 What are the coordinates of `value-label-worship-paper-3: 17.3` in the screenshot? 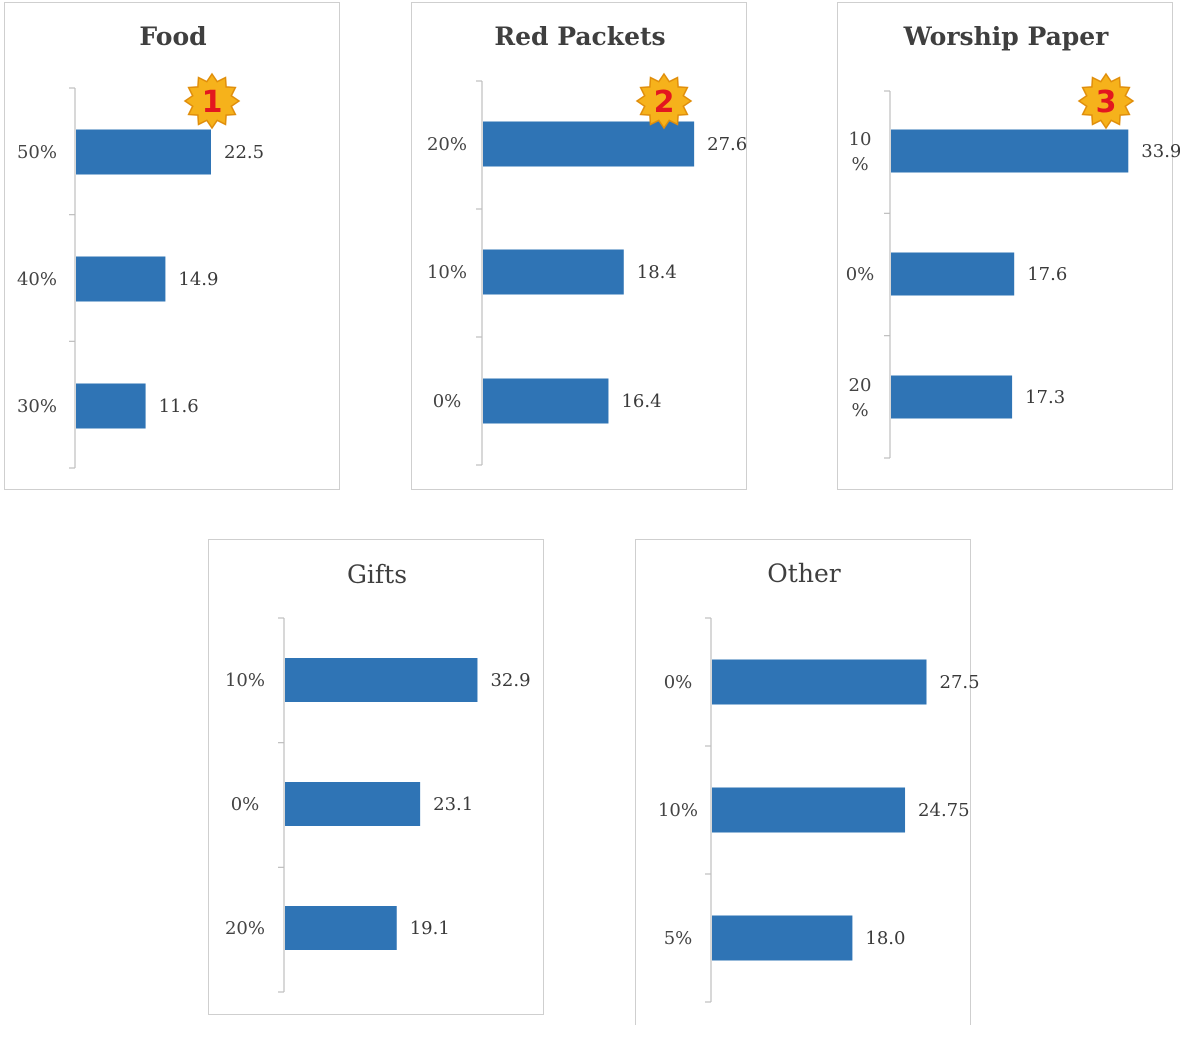 It's located at (1045, 397).